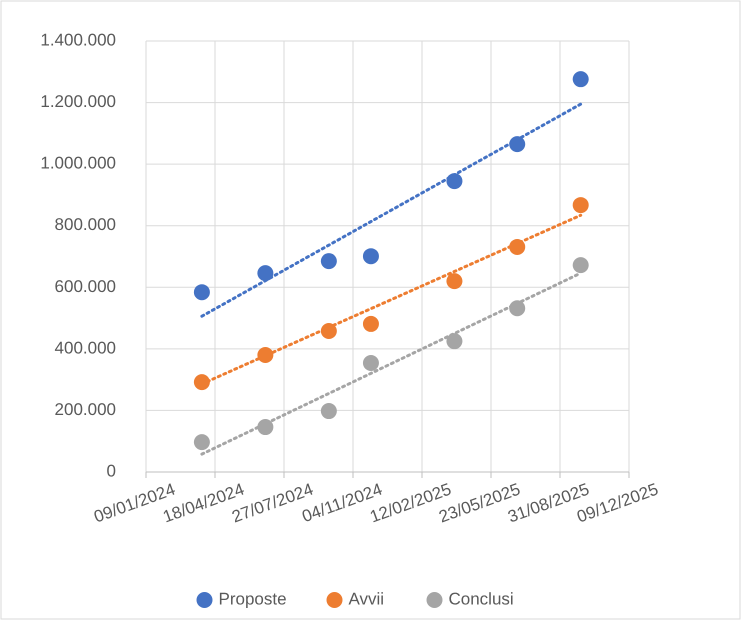 The image size is (753, 632). Describe the element at coordinates (85, 286) in the screenshot. I see `y-tick-label: 600.000` at that location.